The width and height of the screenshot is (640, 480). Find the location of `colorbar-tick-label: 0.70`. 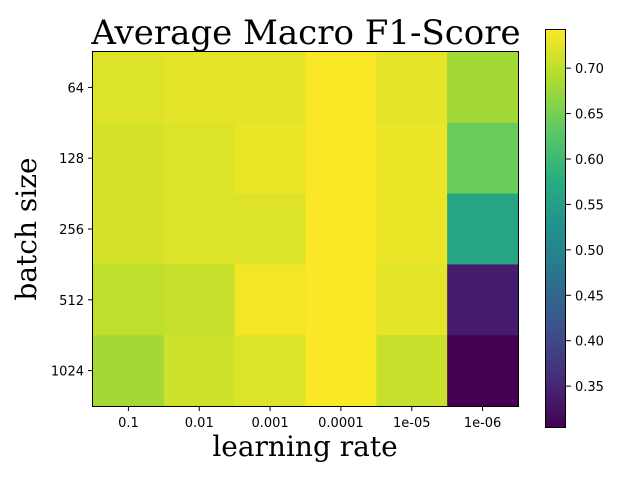

colorbar-tick-label: 0.70 is located at coordinates (589, 69).